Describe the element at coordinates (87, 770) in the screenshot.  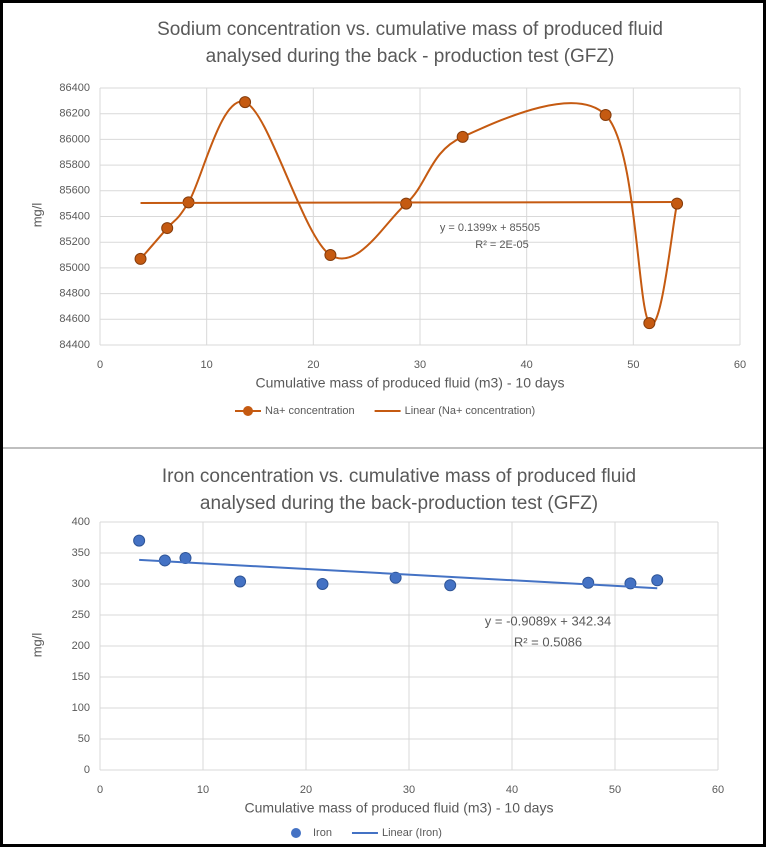
I see `y-tick-label: 0` at that location.